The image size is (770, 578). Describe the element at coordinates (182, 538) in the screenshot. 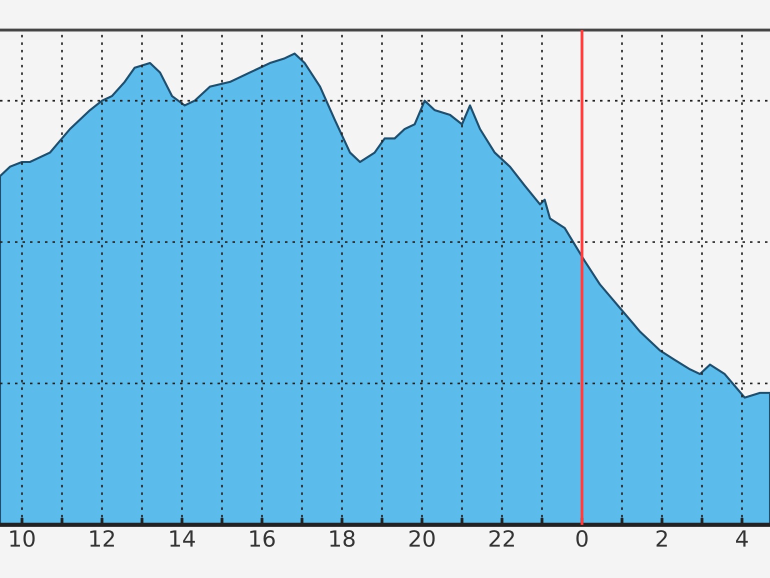

I see `x-tick-label: 14` at that location.